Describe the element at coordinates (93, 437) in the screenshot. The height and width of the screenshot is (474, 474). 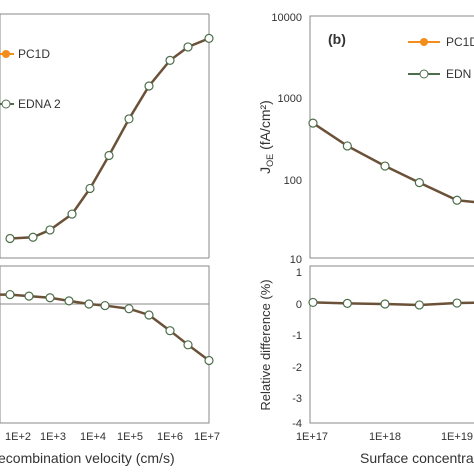
I see `a-xtick: 1E+4` at that location.